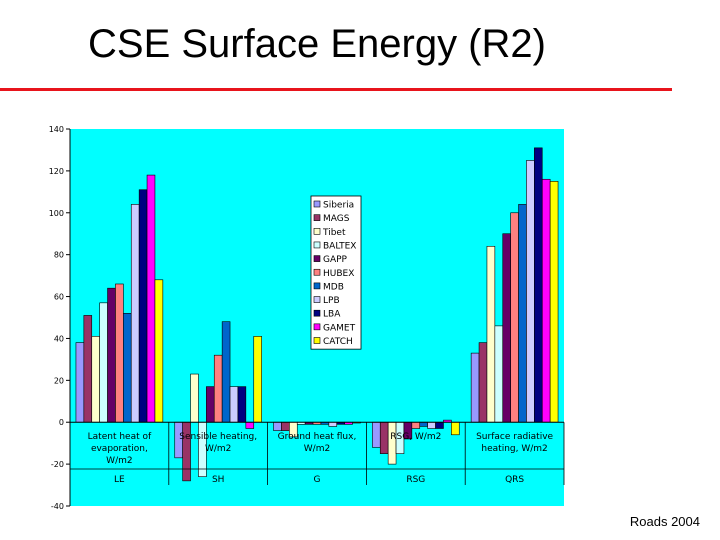 The width and height of the screenshot is (720, 540). I want to click on bar-gapp-qrs, so click(506, 328).